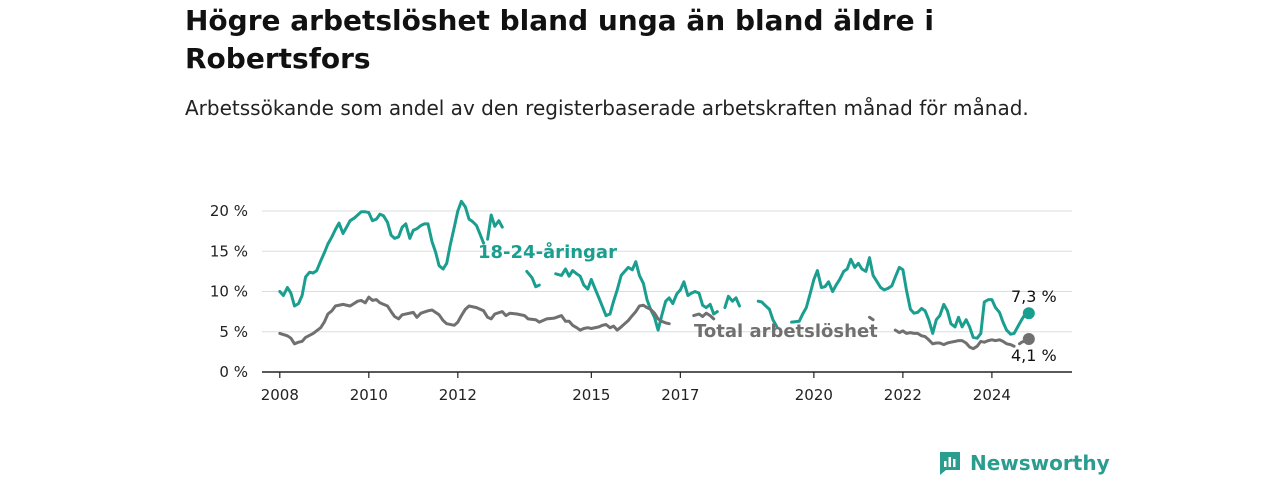 Image resolution: width=1280 pixels, height=480 pixels. Describe the element at coordinates (903, 395) in the screenshot. I see `x-tick-label: 2022` at that location.